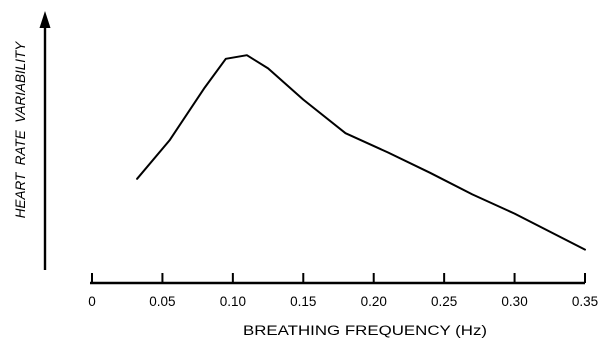 The image size is (605, 347). I want to click on x-tick-label: 0.05, so click(162, 301).